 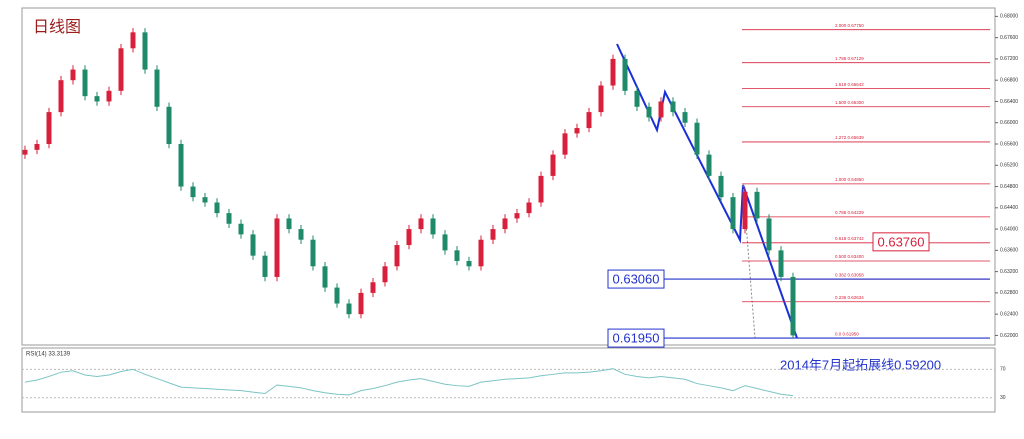 I want to click on fib-label: 2.000 0.67750, so click(x=849, y=25).